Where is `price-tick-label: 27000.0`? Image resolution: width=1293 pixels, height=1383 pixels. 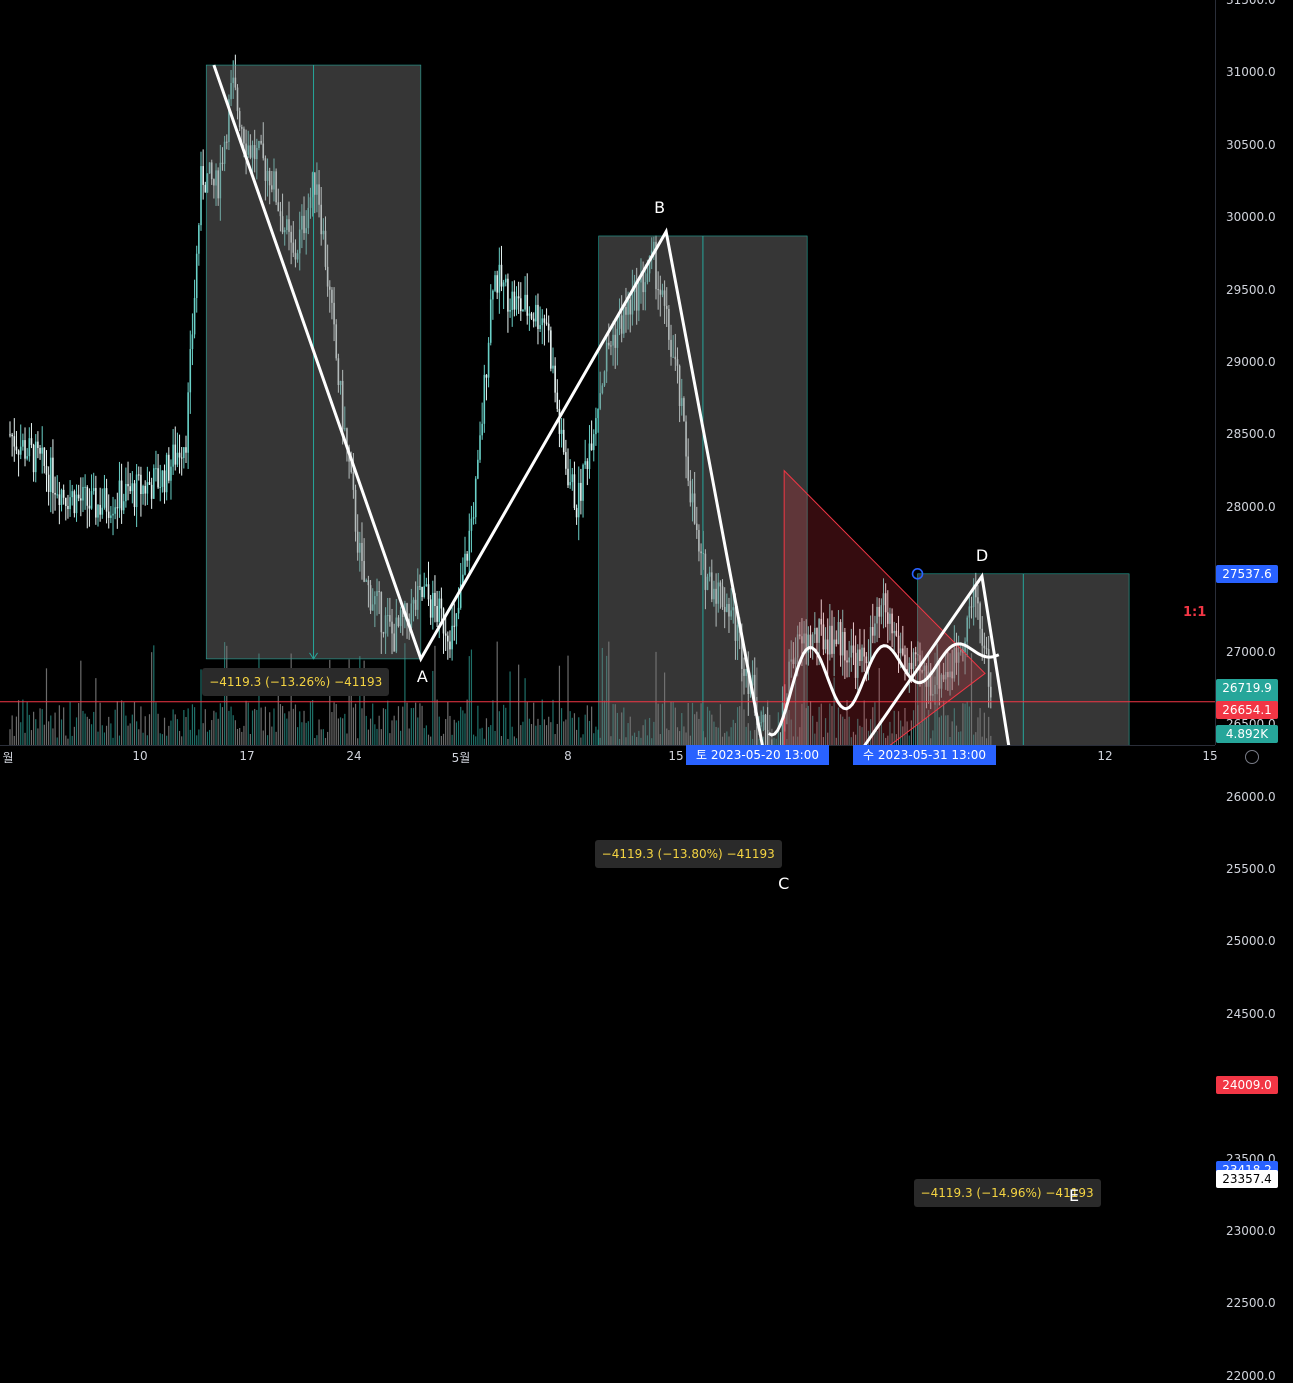 price-tick-label: 27000.0 is located at coordinates (1251, 651).